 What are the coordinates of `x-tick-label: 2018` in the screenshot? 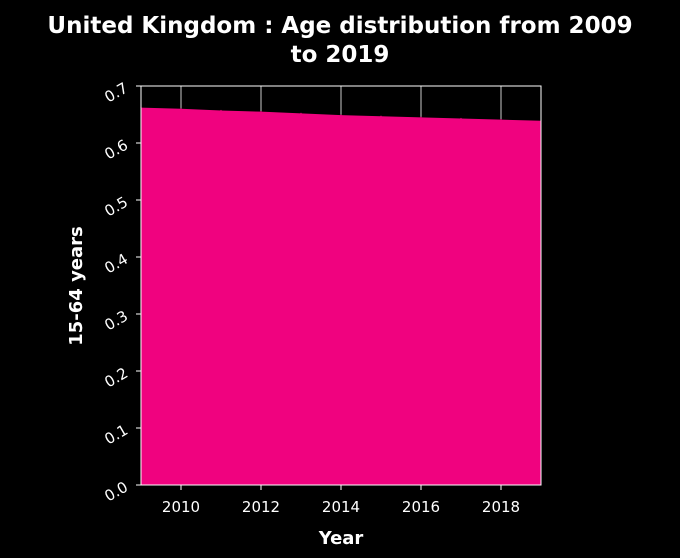 It's located at (501, 507).